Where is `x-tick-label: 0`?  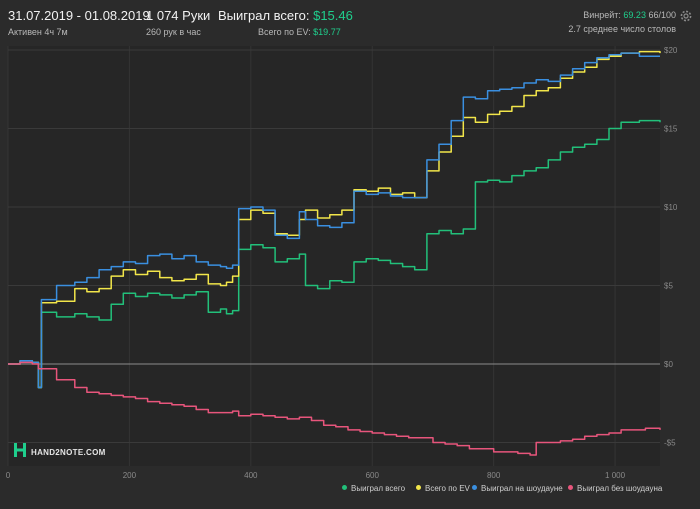
x-tick-label: 0 is located at coordinates (8, 475).